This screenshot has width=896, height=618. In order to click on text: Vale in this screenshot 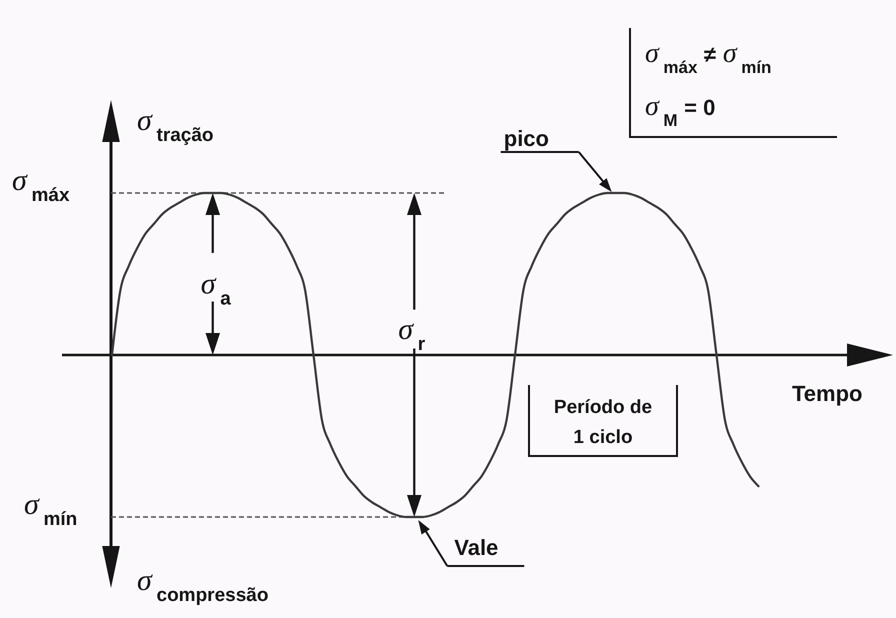, I will do `click(476, 547)`.